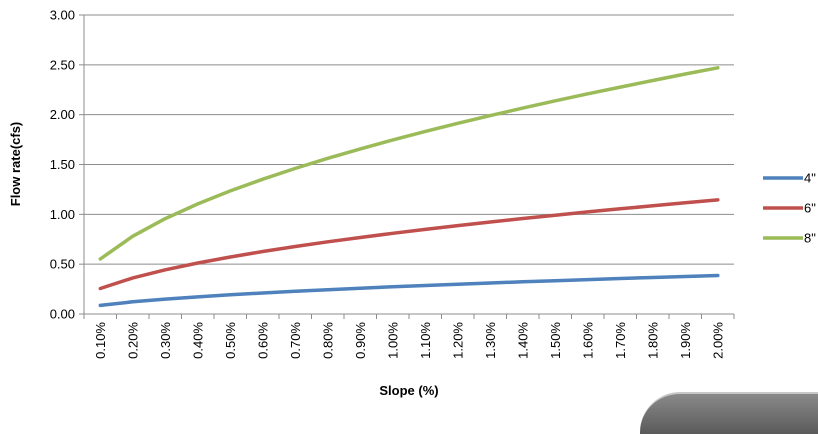  I want to click on y-tick-label: 1.50, so click(62, 164).